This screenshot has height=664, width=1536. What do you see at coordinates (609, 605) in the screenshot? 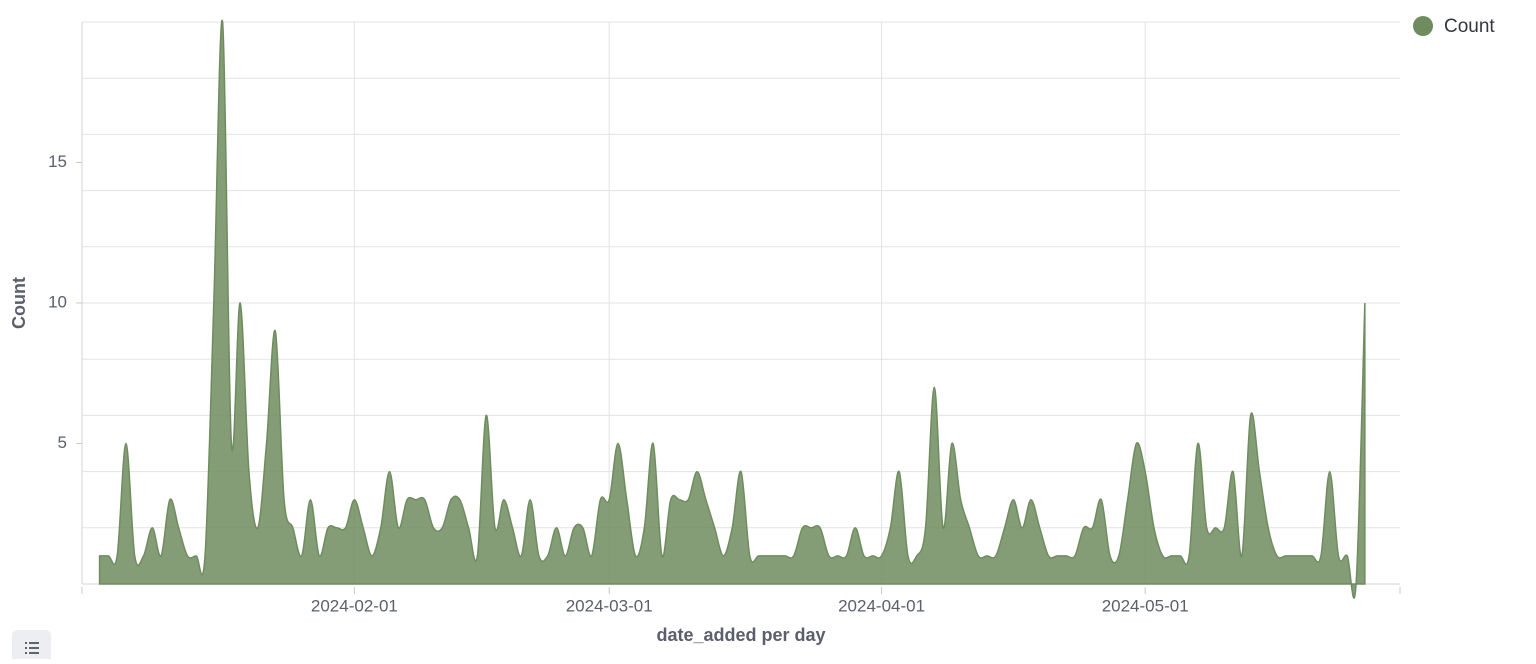
I see `x-tick-label: 2024-03-01` at bounding box center [609, 605].